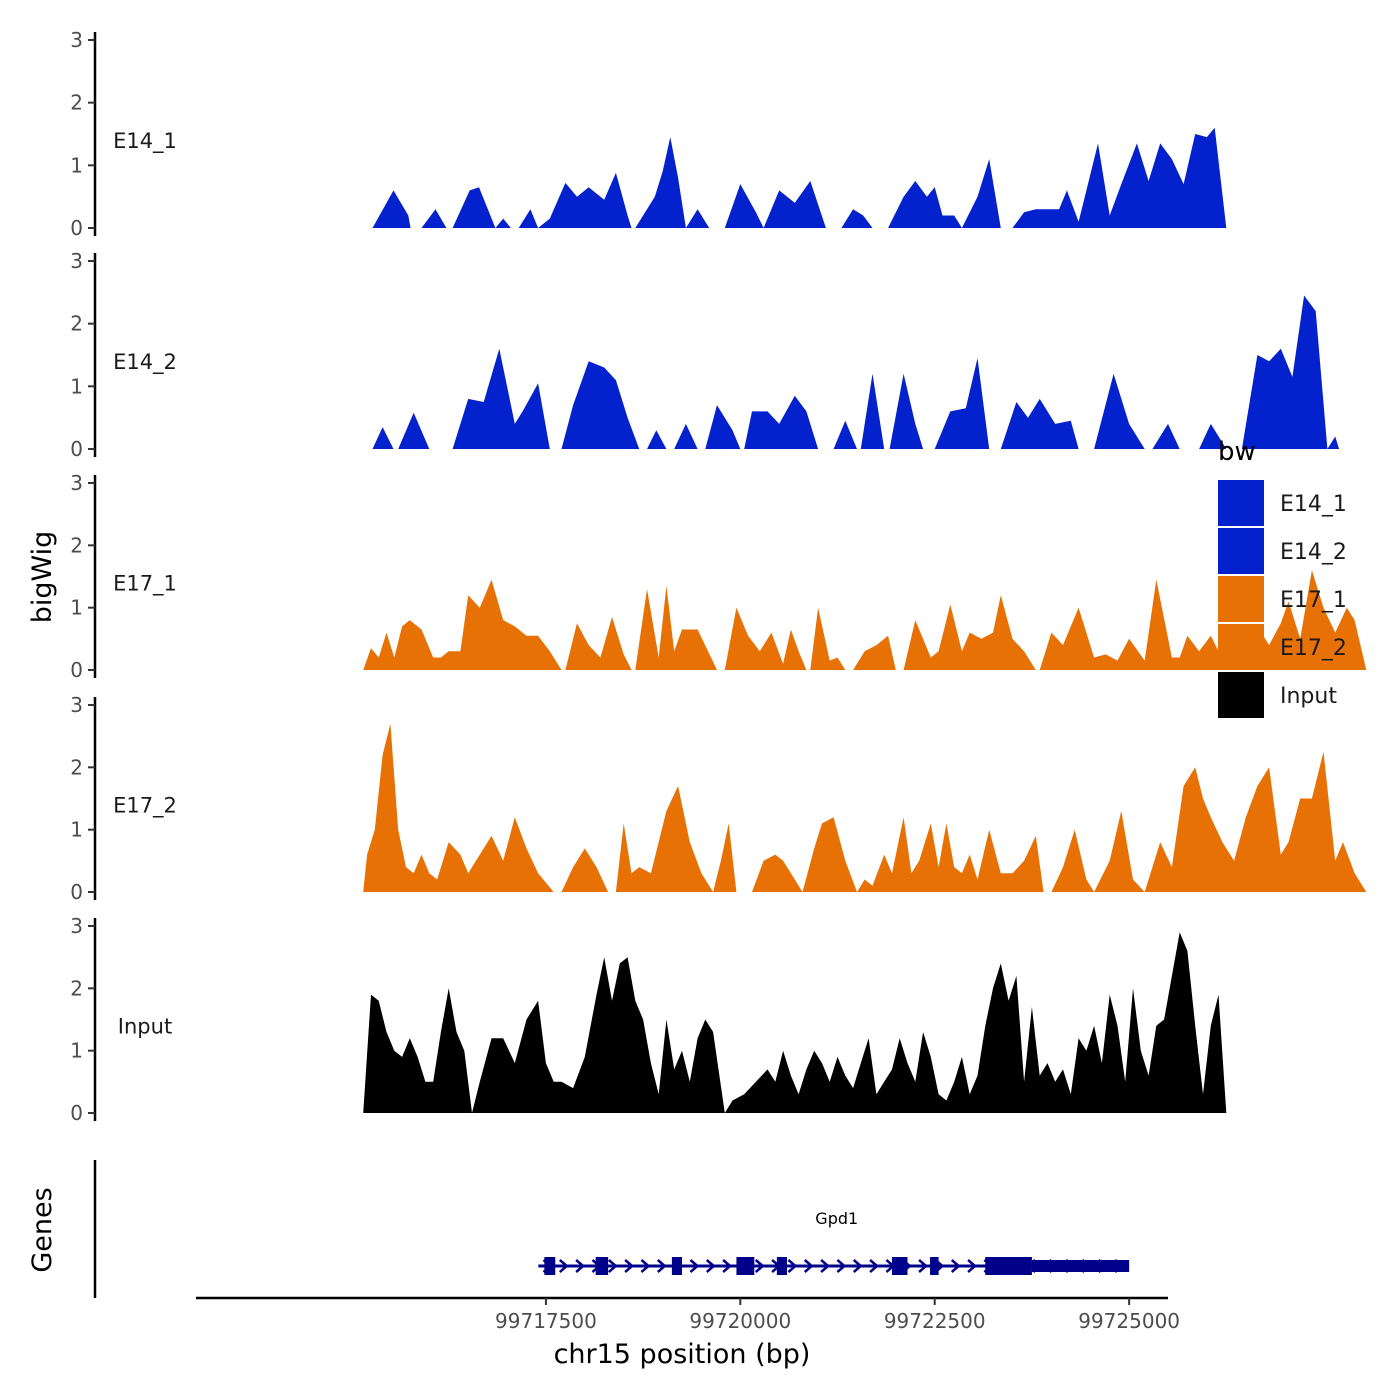  What do you see at coordinates (145, 806) in the screenshot?
I see `track-label: E17_2` at bounding box center [145, 806].